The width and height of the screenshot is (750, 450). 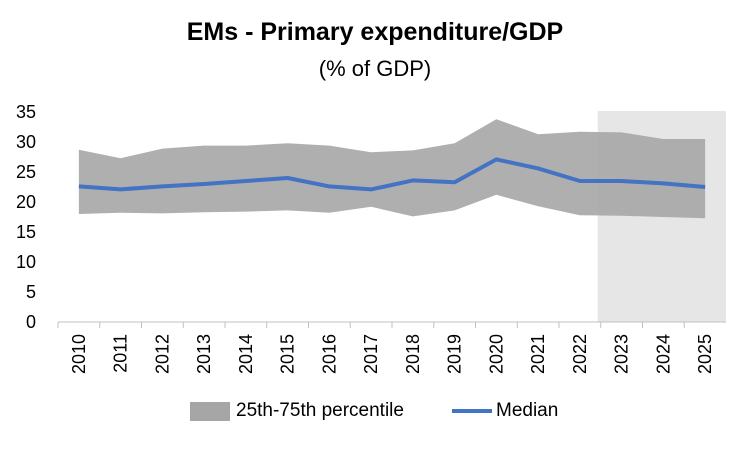 I want to click on legend-item-band: 25th-75th percentile, so click(x=297, y=411).